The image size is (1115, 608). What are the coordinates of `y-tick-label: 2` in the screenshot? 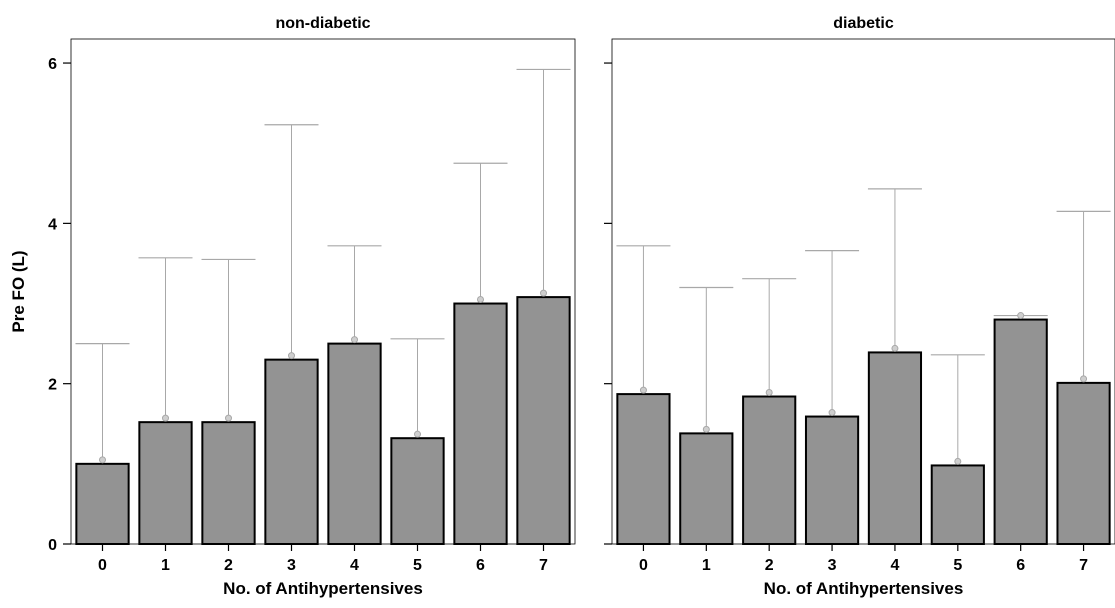 It's located at (52, 385).